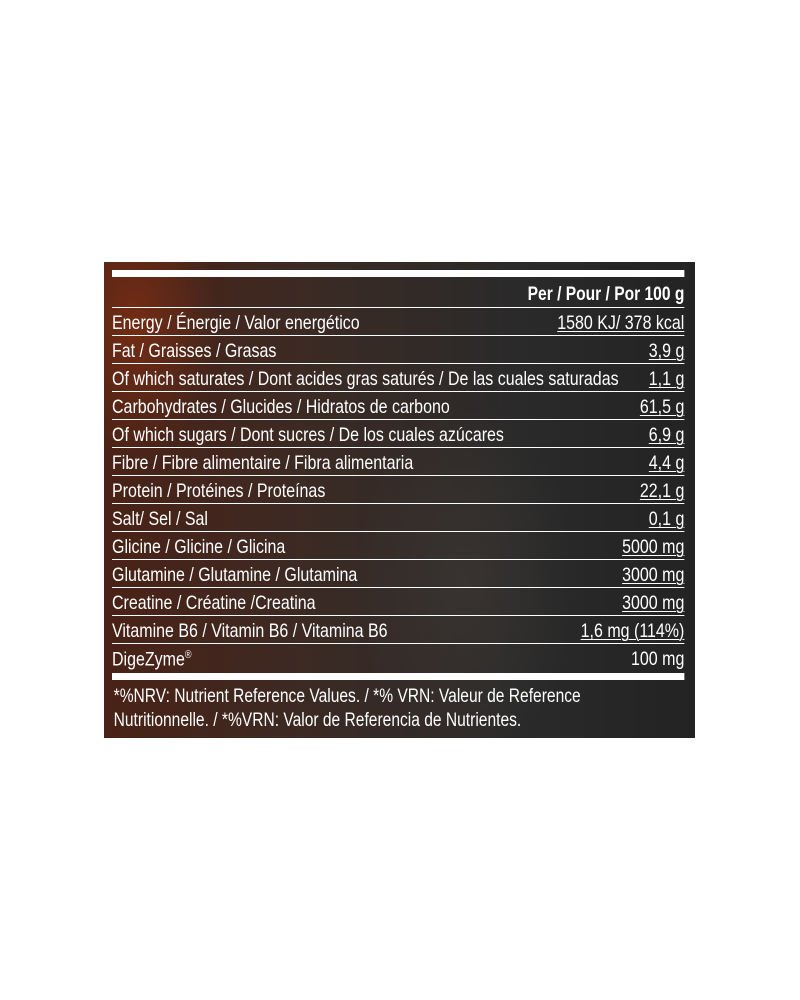 This screenshot has width=800, height=1000. What do you see at coordinates (666, 379) in the screenshot?
I see `nutrient-value: 1,1 g` at bounding box center [666, 379].